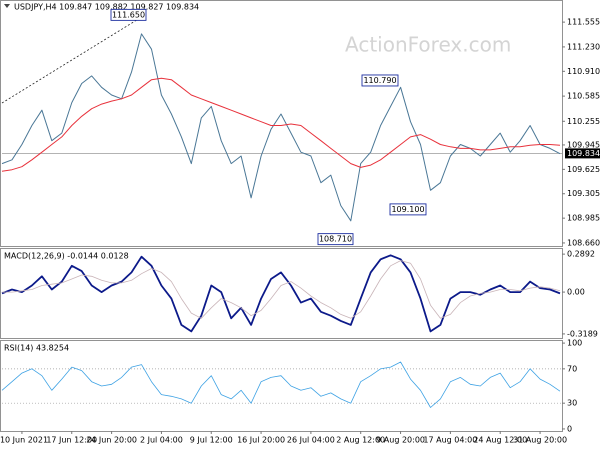  I want to click on y-tick-label: 30, so click(572, 403).